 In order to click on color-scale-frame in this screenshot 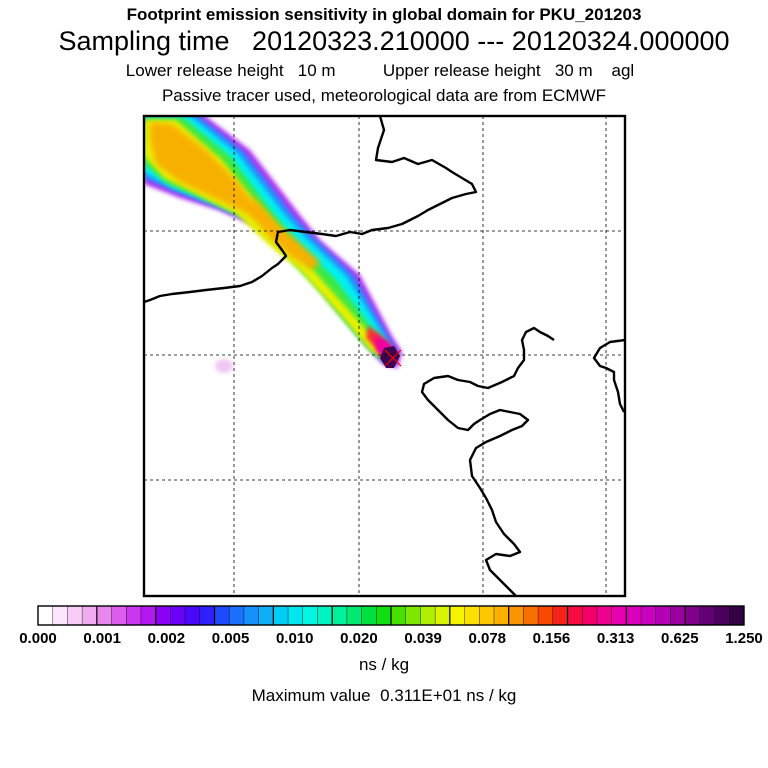, I will do `click(391, 615)`.